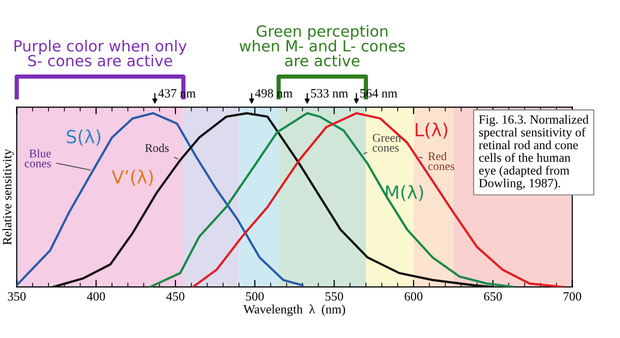  I want to click on x-tick-label: 350, so click(17, 296).